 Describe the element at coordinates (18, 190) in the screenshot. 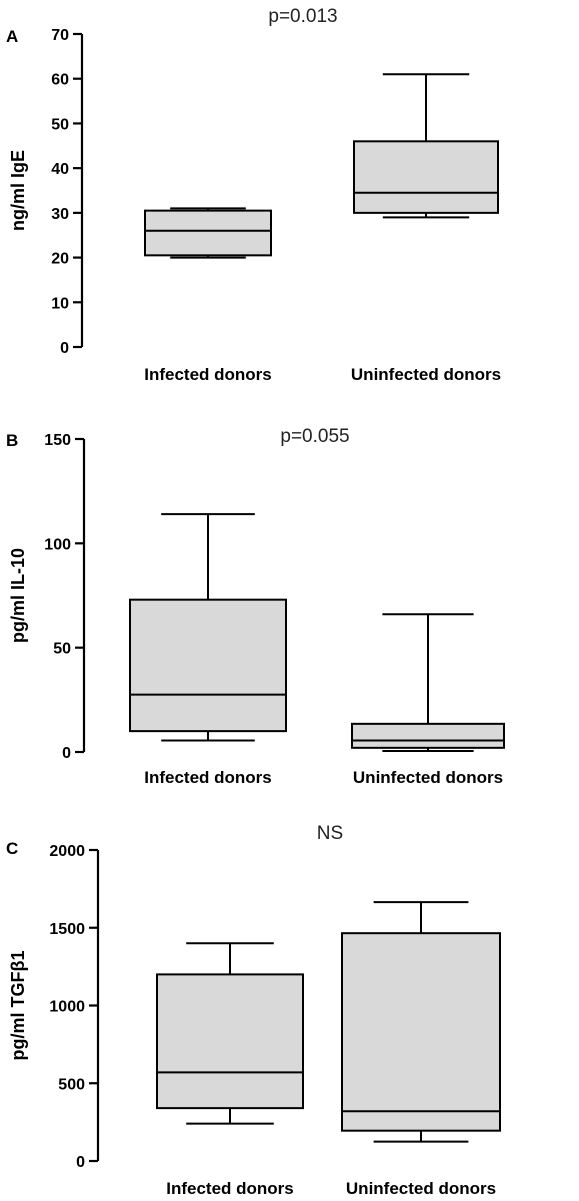

I see `y-axis-label: ng/ml IgE` at that location.